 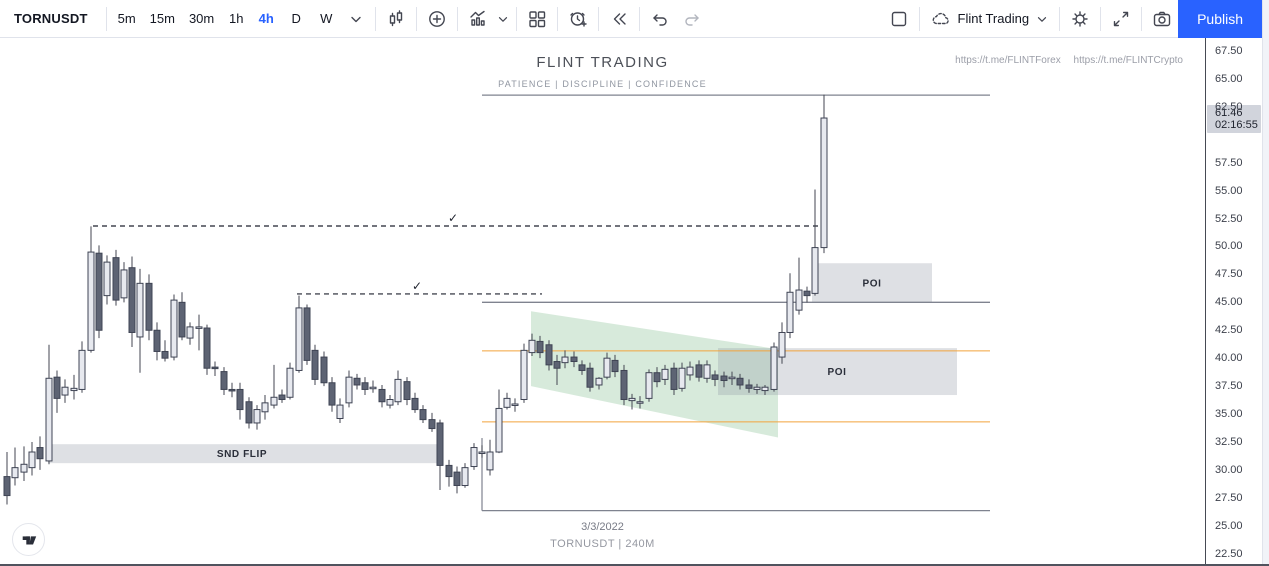 I want to click on tf-button-15m: 15m, so click(x=162, y=19).